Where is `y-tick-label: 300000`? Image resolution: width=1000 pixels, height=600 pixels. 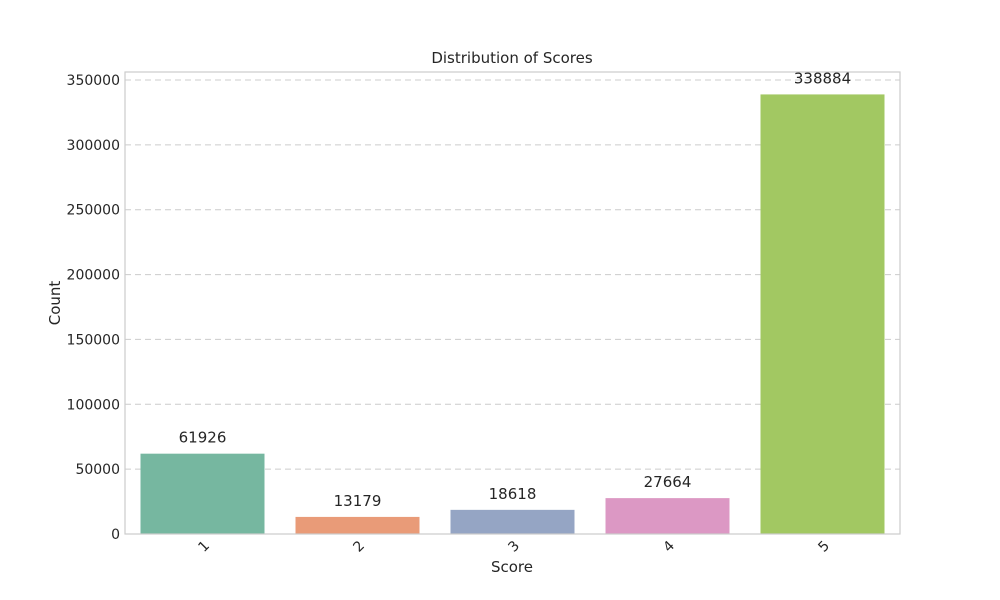
y-tick-label: 300000 is located at coordinates (93, 146).